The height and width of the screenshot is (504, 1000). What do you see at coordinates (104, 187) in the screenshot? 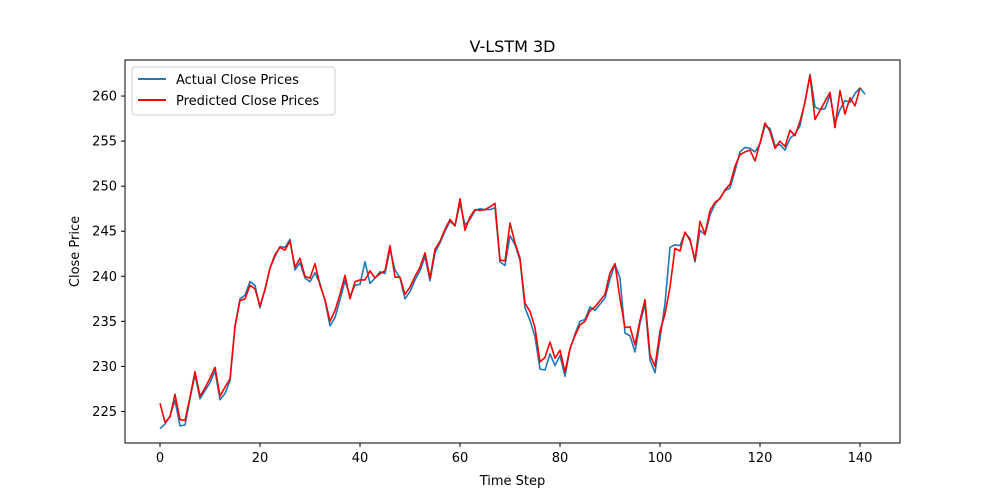
I see `y-tick-label: 250` at bounding box center [104, 187].